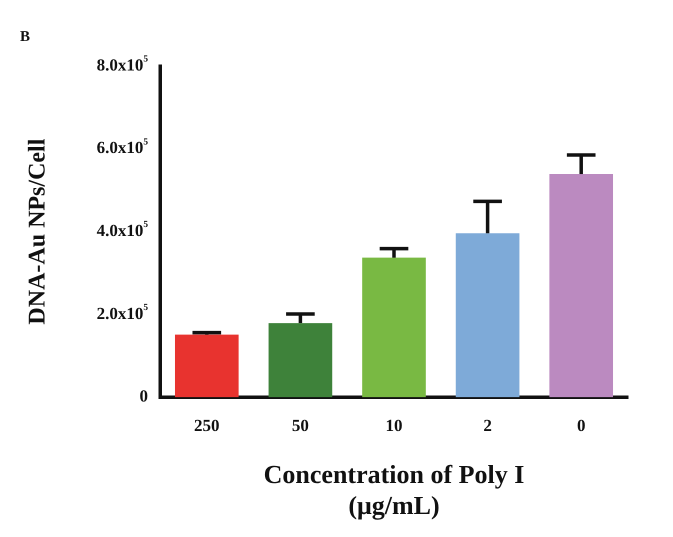 The height and width of the screenshot is (537, 673). What do you see at coordinates (25, 36) in the screenshot?
I see `text: B` at bounding box center [25, 36].